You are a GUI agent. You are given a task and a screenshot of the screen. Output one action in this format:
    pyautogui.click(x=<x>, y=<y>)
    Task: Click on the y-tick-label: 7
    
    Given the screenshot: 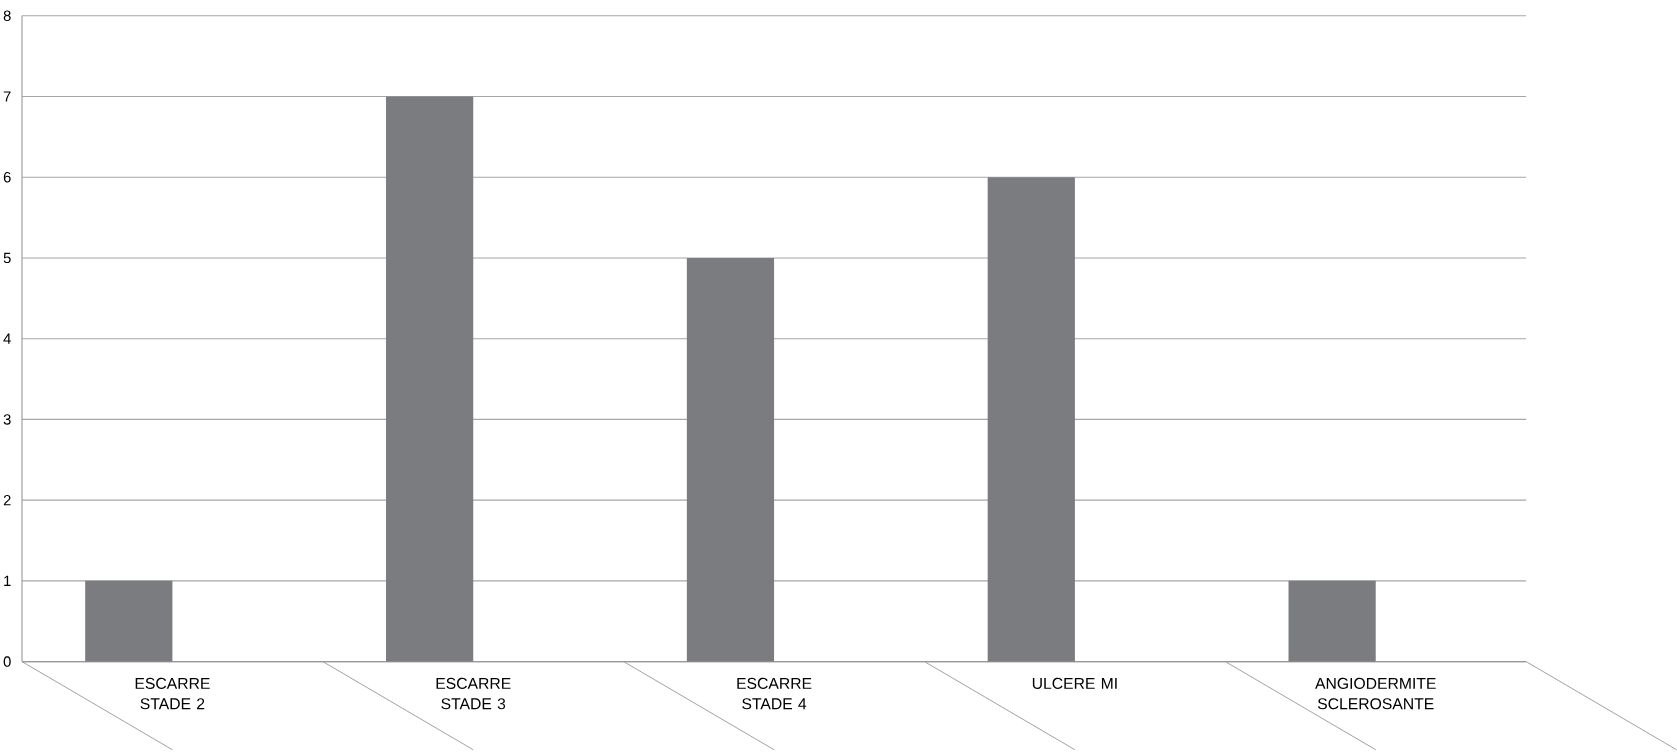 What is the action you would take?
    pyautogui.click(x=7, y=96)
    